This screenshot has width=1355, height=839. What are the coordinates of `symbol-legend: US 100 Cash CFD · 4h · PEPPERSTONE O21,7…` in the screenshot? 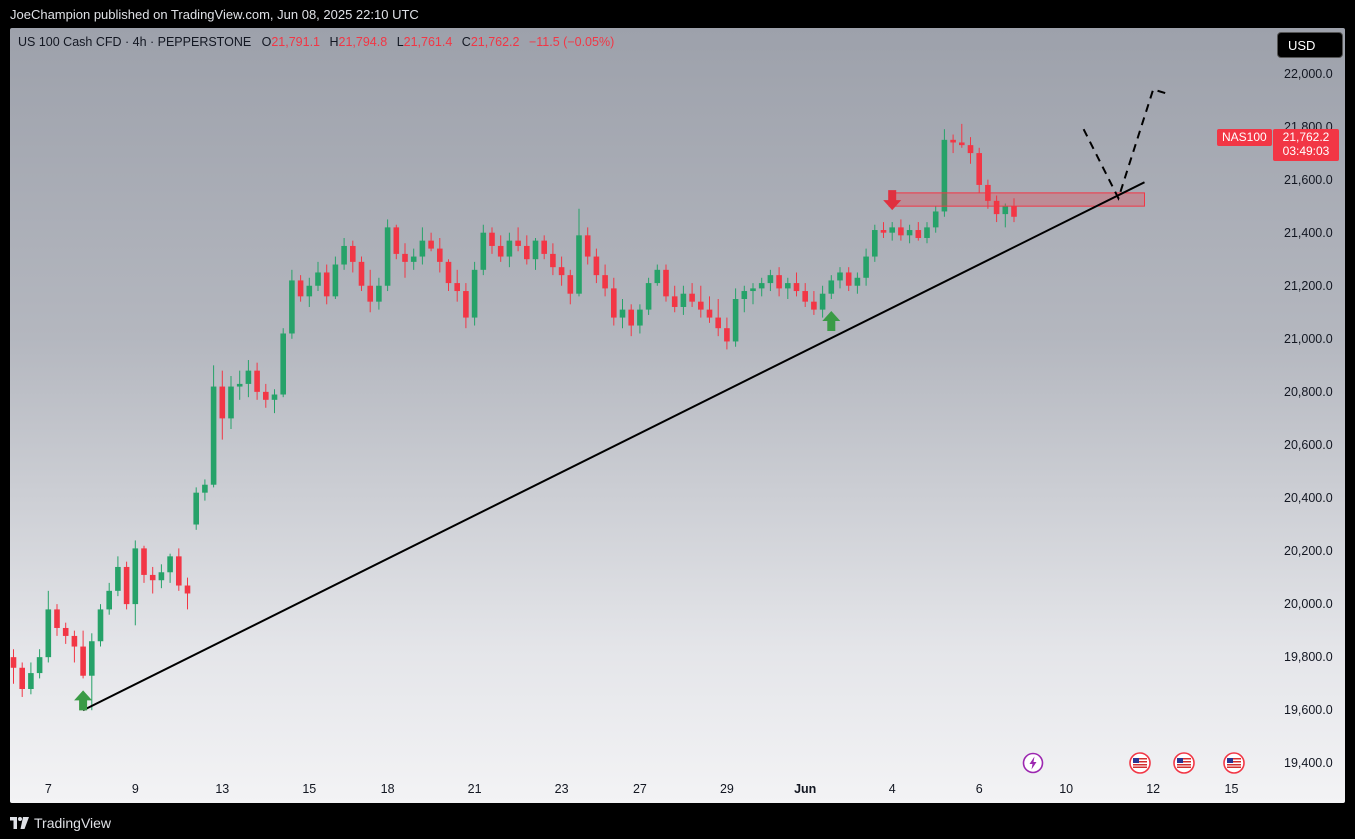 It's located at (316, 42).